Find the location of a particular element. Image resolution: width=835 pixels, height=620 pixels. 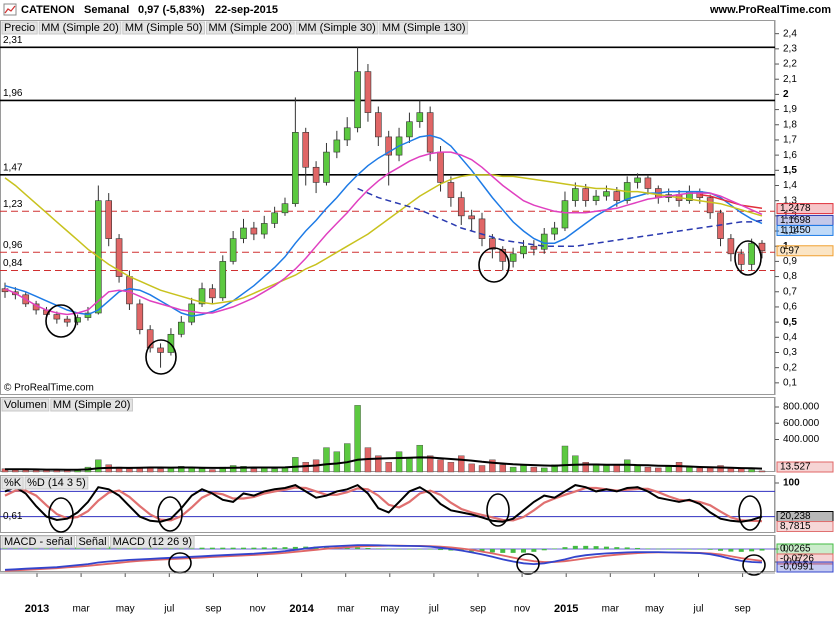

last-value-label: 0,0265 is located at coordinates (795, 549).